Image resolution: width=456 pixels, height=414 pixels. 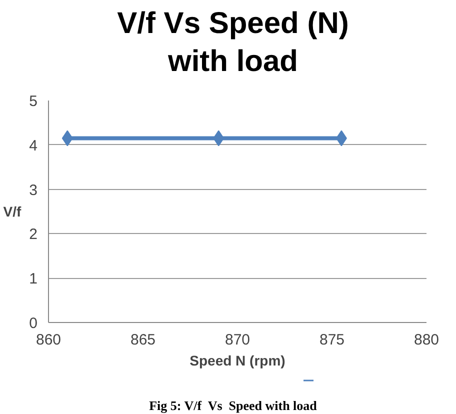 What do you see at coordinates (233, 43) in the screenshot?
I see `chart-title: V/f Vs Speed (N) with load` at bounding box center [233, 43].